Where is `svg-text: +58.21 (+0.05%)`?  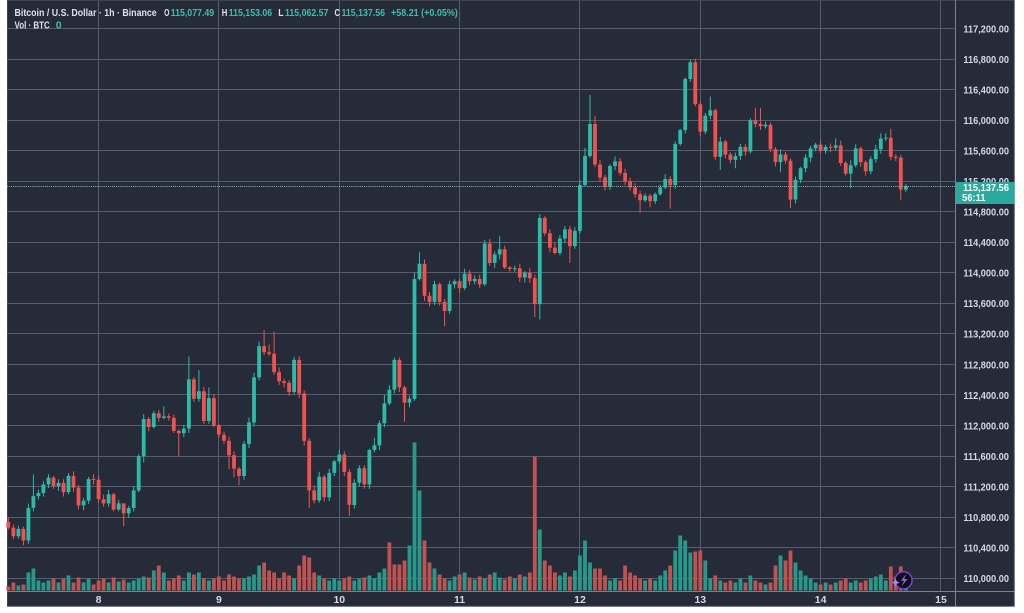 svg-text: +58.21 (+0.05%) is located at coordinates (424, 13).